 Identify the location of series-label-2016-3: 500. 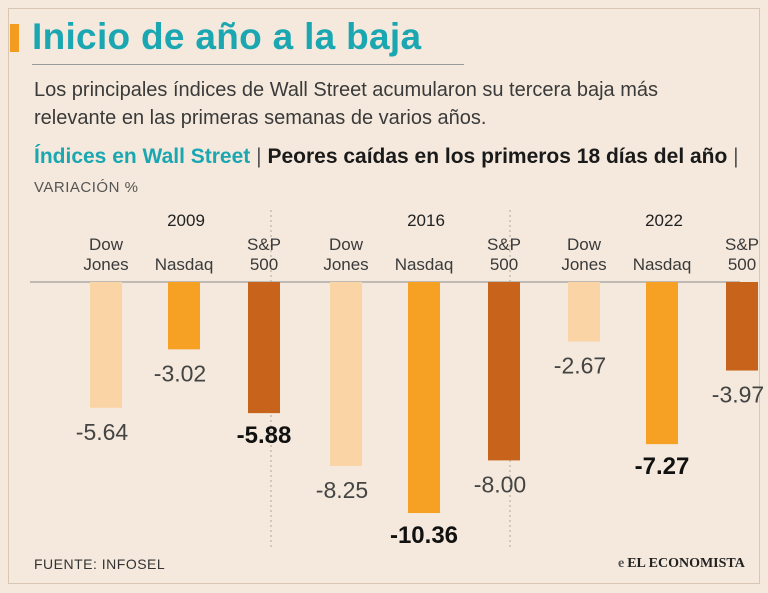
(504, 264).